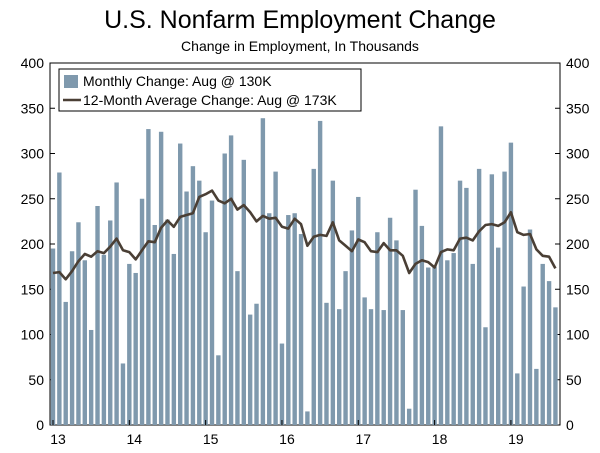 The image size is (600, 453). Describe the element at coordinates (33, 199) in the screenshot. I see `y-tick-label-left: 250` at that location.